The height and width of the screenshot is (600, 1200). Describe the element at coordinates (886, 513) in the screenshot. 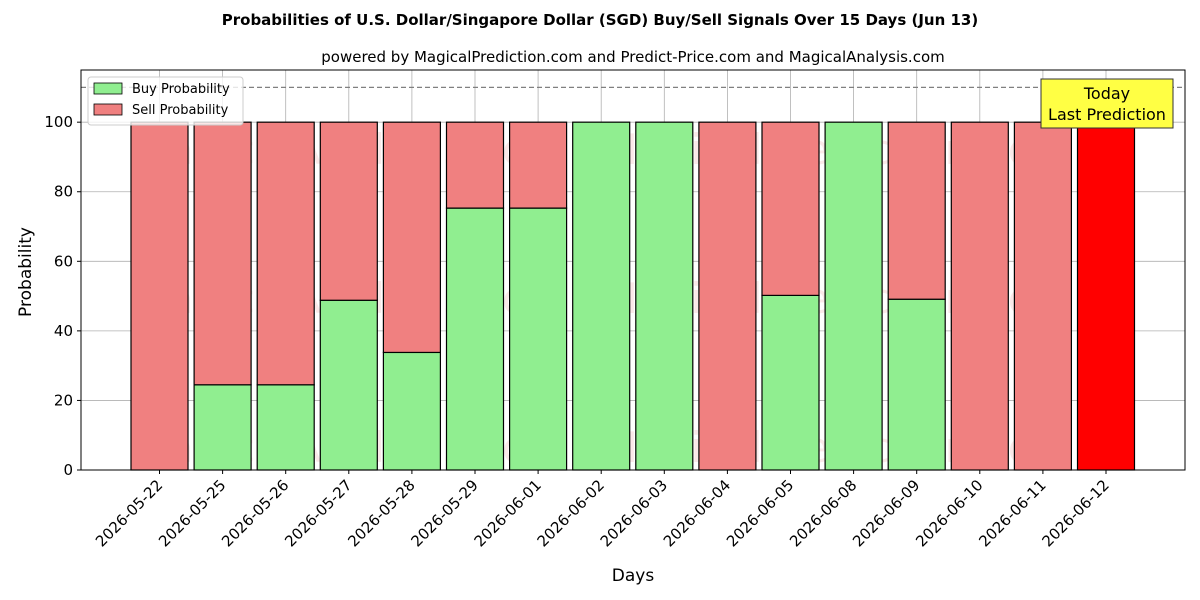

I see `x-tick-label: 2026-06-09` at that location.